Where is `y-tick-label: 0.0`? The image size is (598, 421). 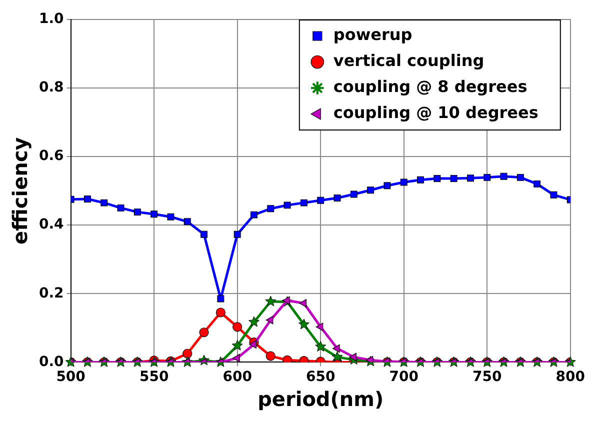 y-tick-label: 0.0 is located at coordinates (51, 362).